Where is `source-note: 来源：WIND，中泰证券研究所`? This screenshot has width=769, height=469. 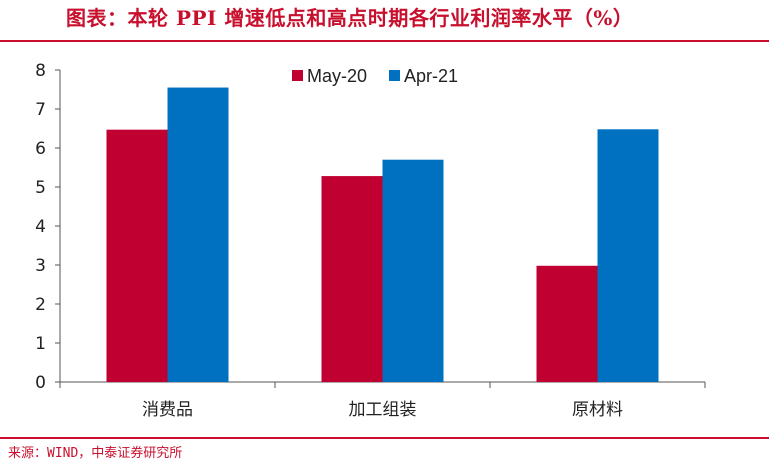 source-note: 来源：WIND，中泰证券研究所 is located at coordinates (95, 453).